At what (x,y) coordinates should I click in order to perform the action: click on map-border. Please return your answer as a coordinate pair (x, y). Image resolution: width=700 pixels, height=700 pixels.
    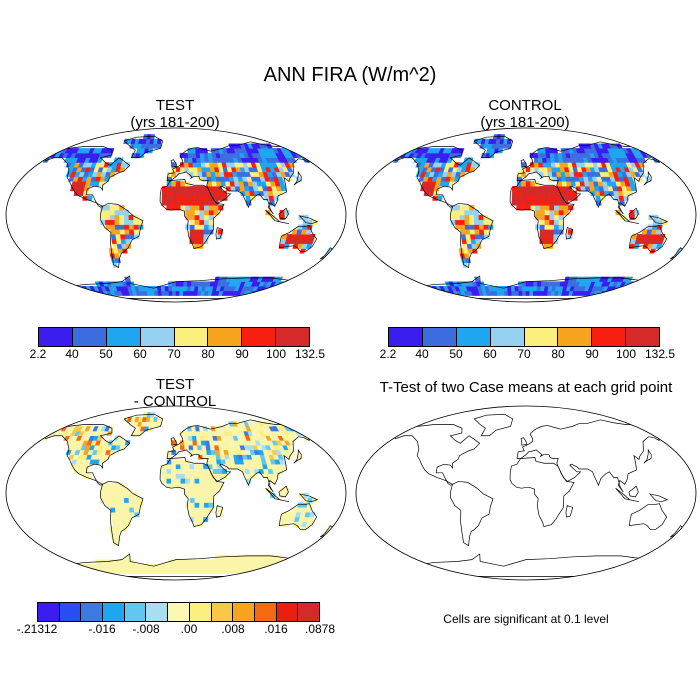
    Looking at the image, I should click on (526, 493).